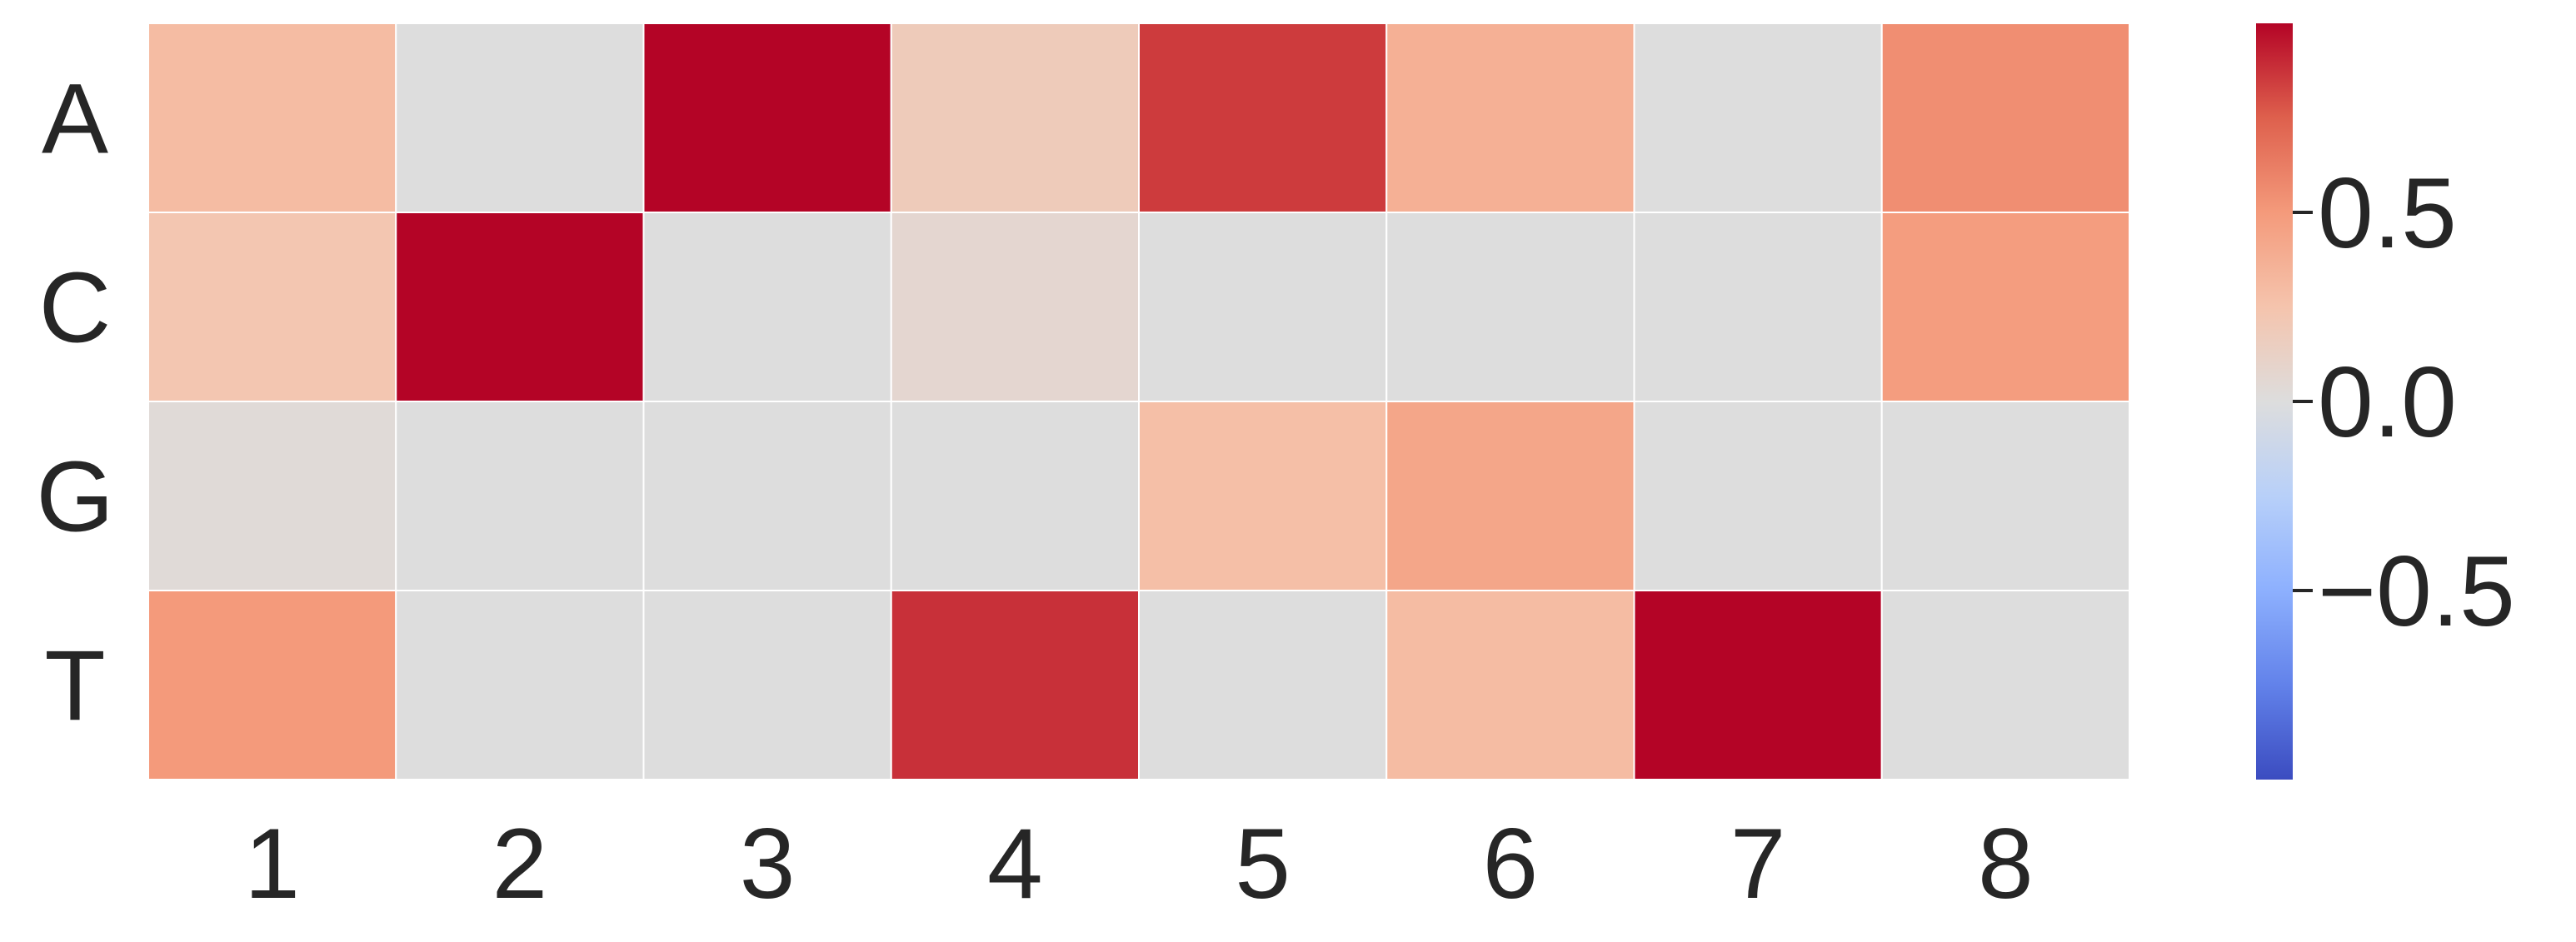 Image resolution: width=2576 pixels, height=942 pixels. What do you see at coordinates (1262, 864) in the screenshot?
I see `x-tick-label: 5` at bounding box center [1262, 864].